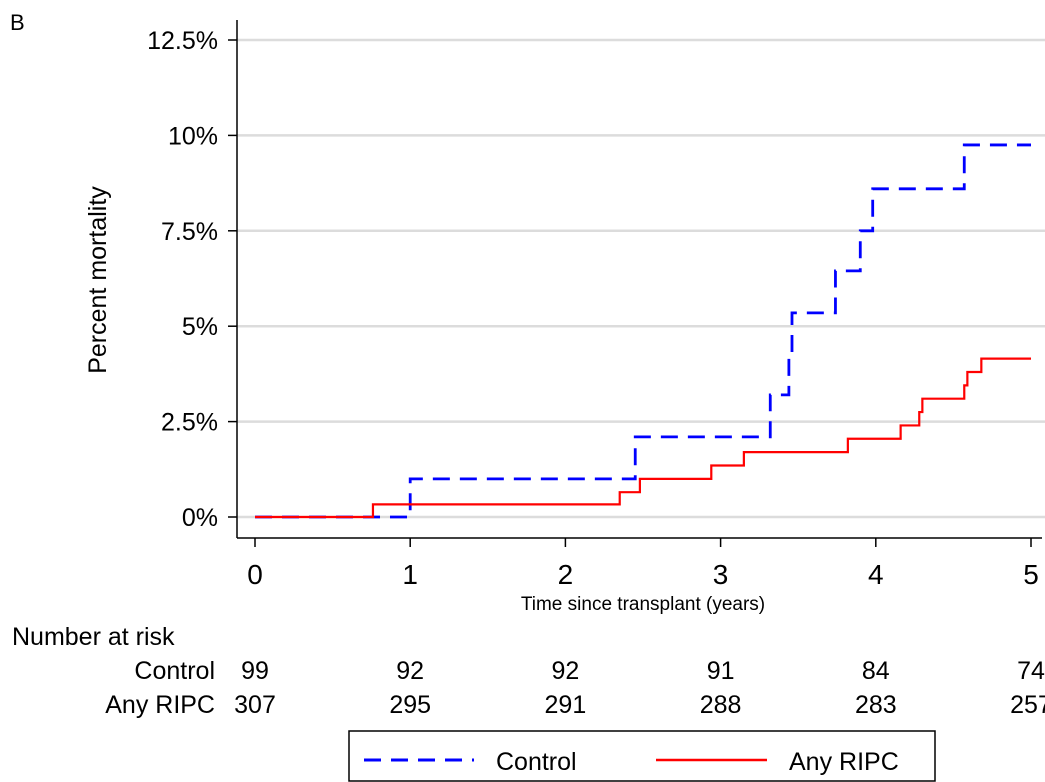 The width and height of the screenshot is (1045, 782). What do you see at coordinates (200, 518) in the screenshot?
I see `y-tick-label: 0%` at bounding box center [200, 518].